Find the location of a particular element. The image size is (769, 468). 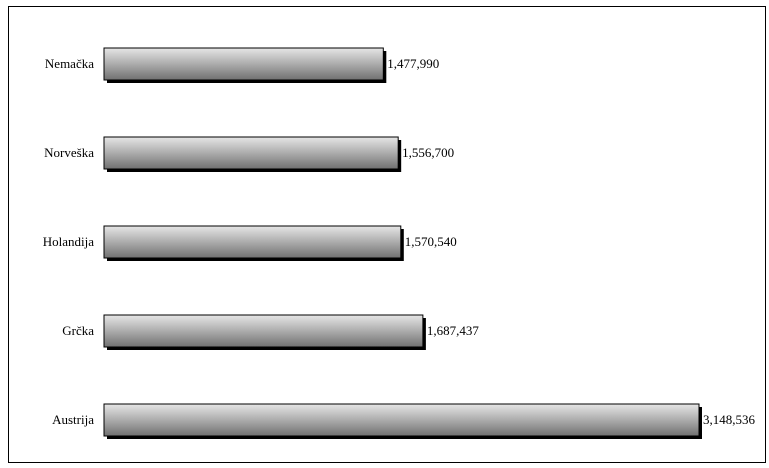

bar-nemačka is located at coordinates (243, 64).